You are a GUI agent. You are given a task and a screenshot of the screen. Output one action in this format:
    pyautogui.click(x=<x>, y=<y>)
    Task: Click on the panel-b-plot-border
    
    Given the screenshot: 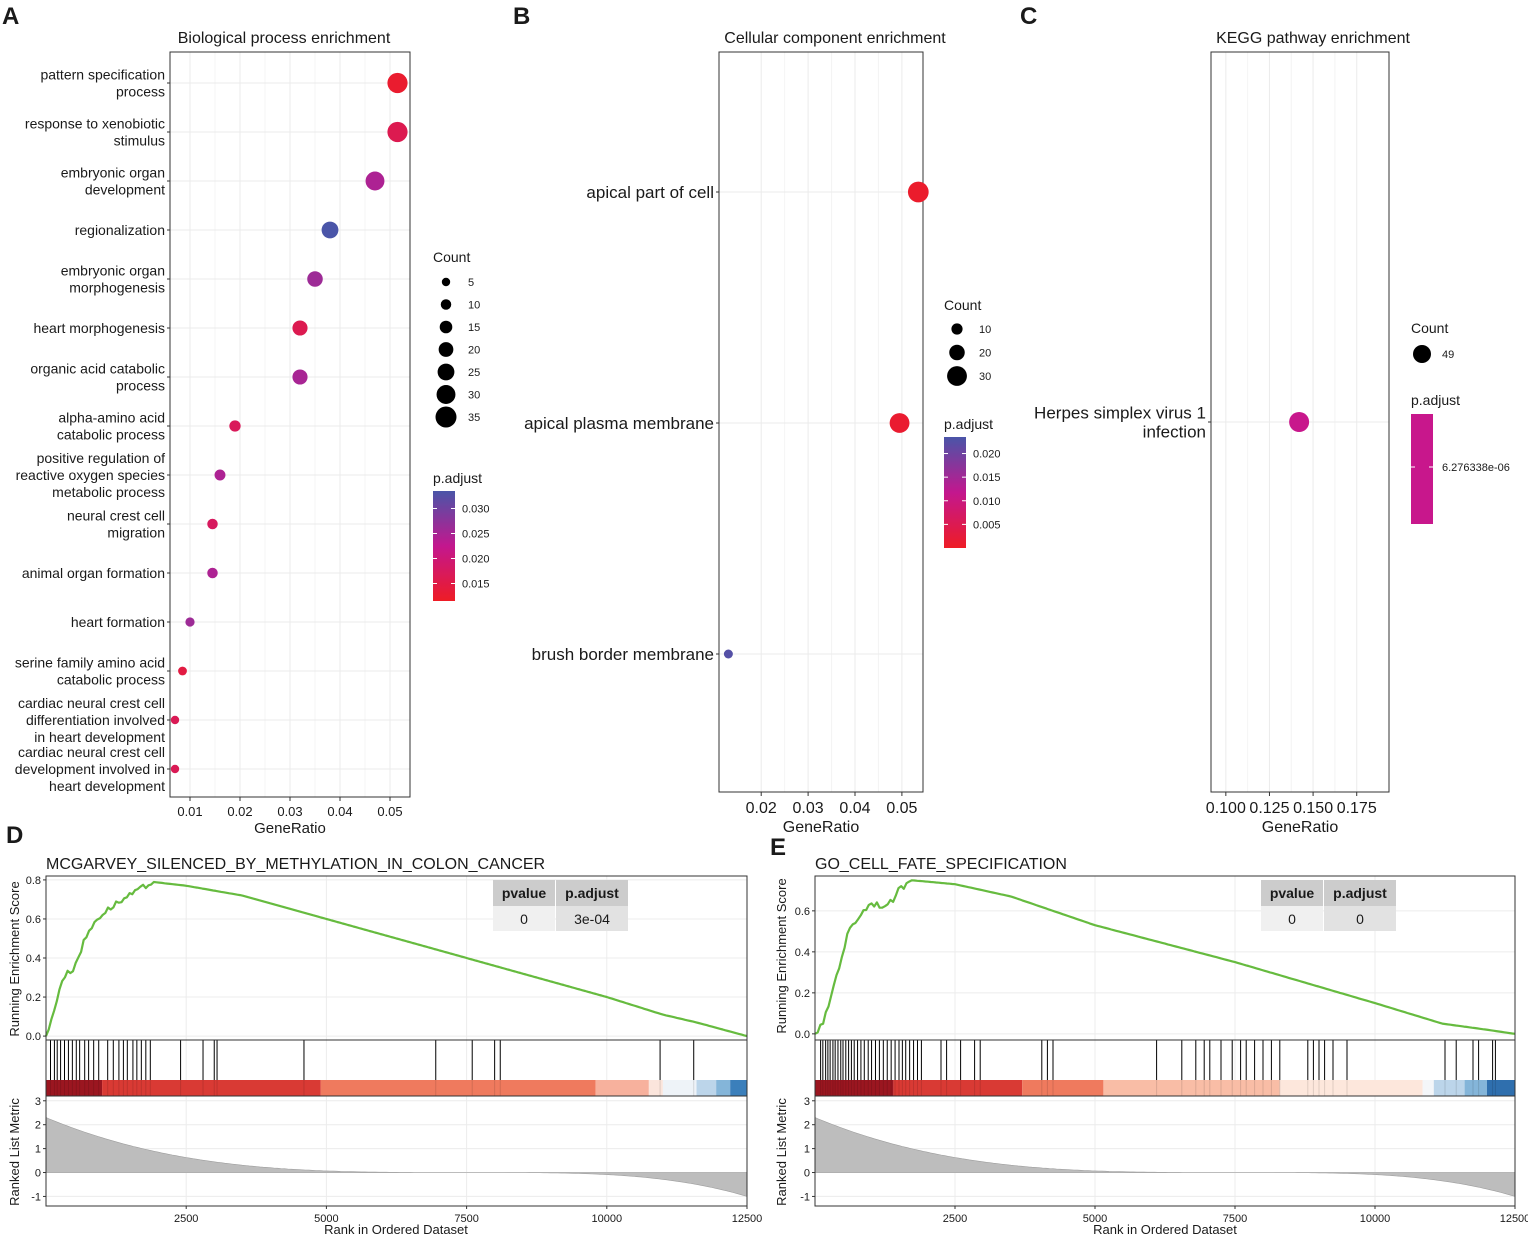 What is the action you would take?
    pyautogui.click(x=821, y=422)
    